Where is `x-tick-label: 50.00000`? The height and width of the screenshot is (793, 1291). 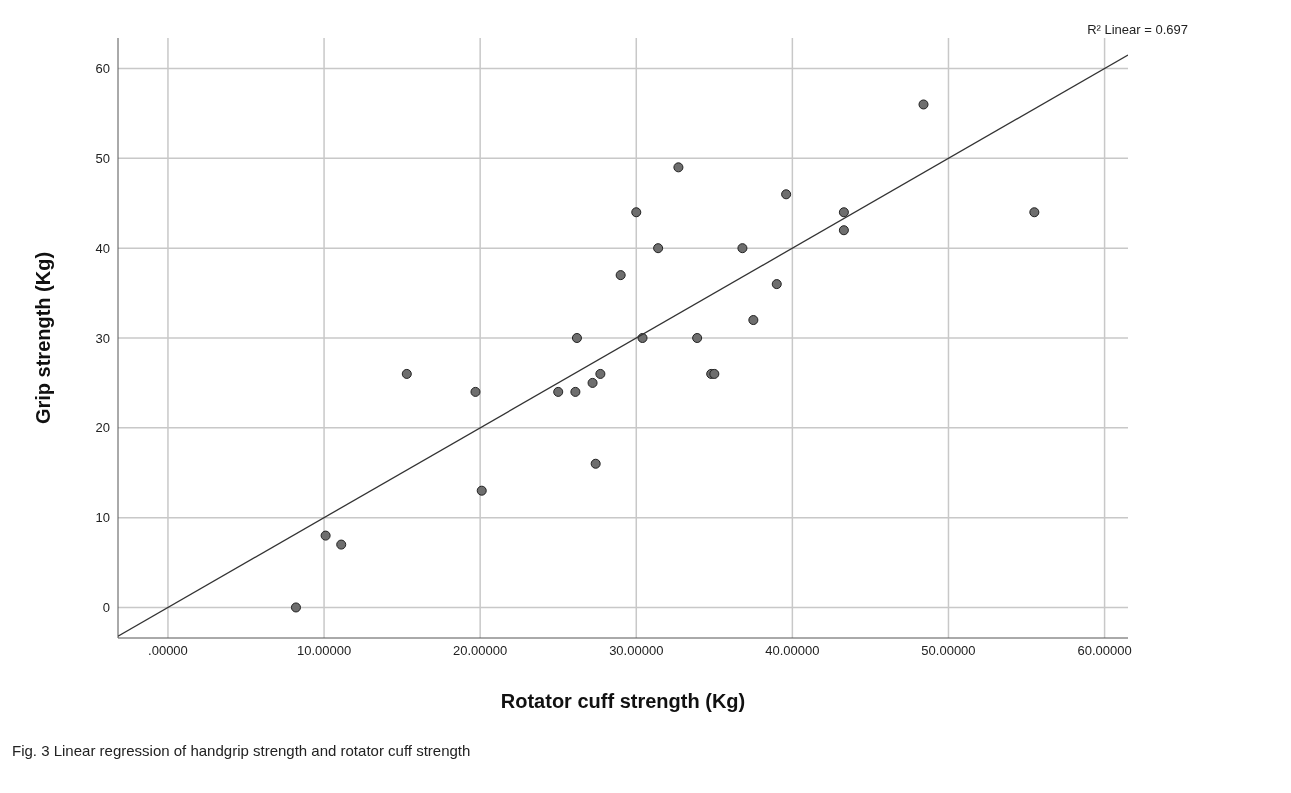 x-tick-label: 50.00000 is located at coordinates (948, 651).